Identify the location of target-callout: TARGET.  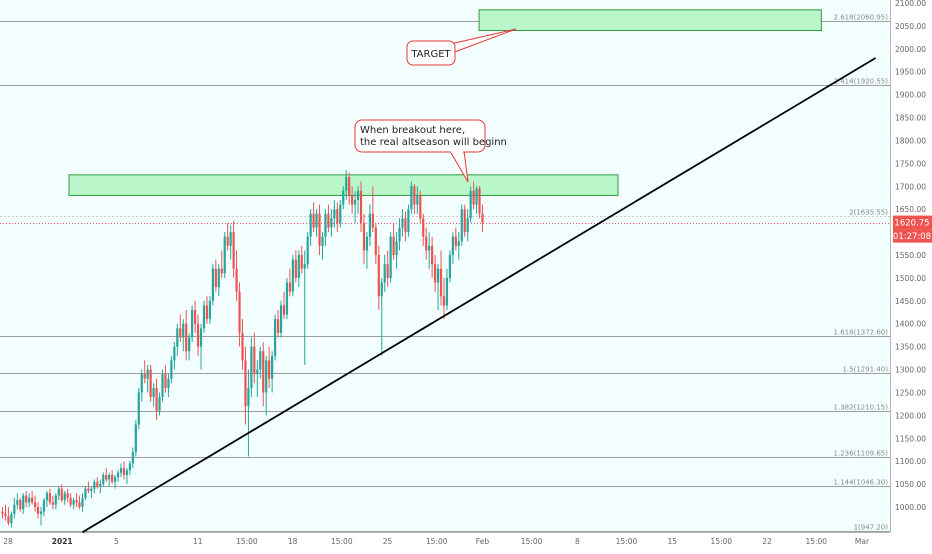
(461, 47).